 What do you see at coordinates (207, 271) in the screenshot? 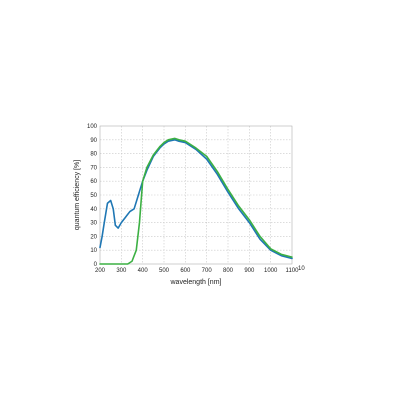
I see `x-tick-label: 700` at bounding box center [207, 271].